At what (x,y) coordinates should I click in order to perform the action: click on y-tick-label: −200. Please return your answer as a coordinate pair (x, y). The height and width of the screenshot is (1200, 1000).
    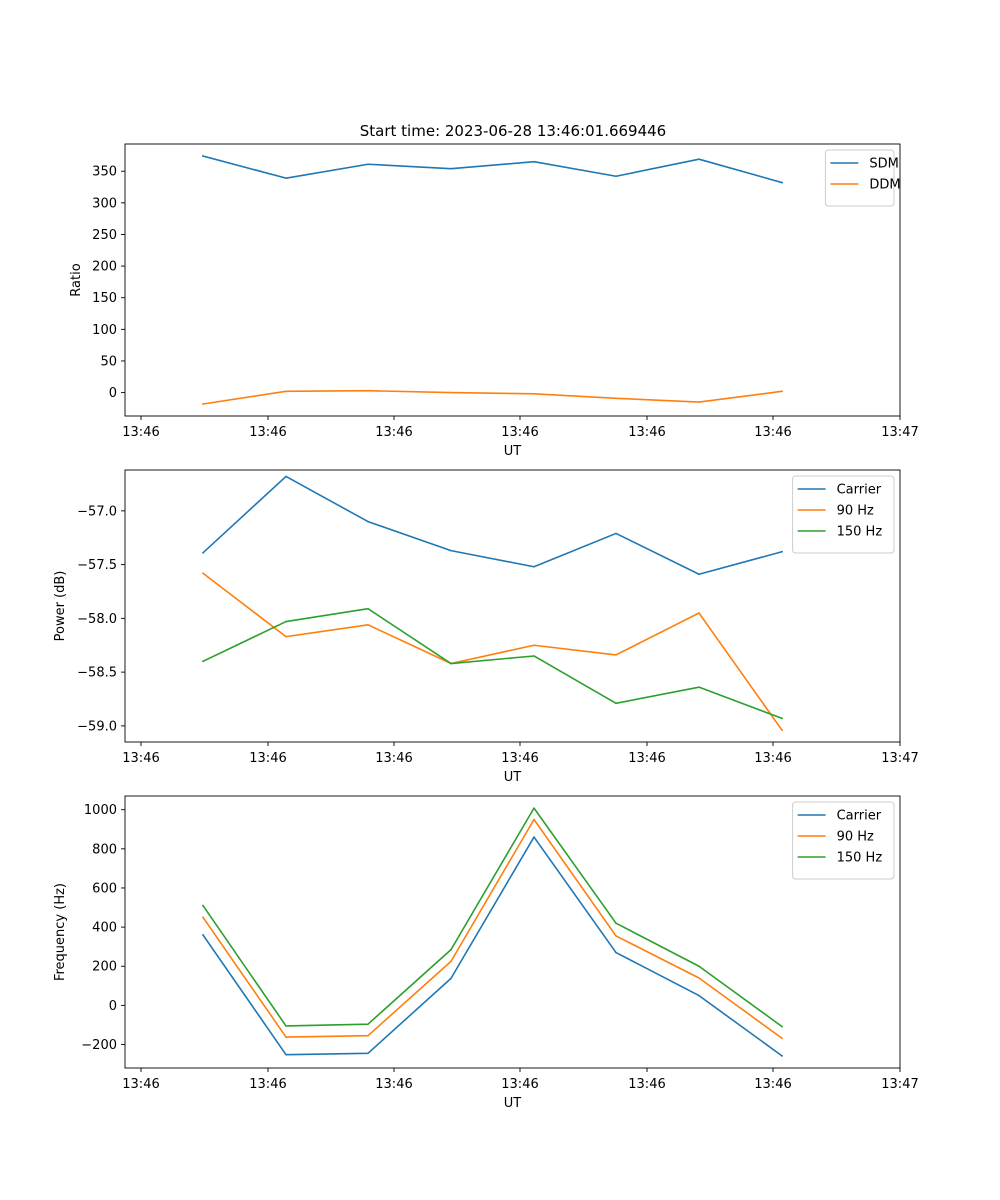
    Looking at the image, I should click on (99, 1045).